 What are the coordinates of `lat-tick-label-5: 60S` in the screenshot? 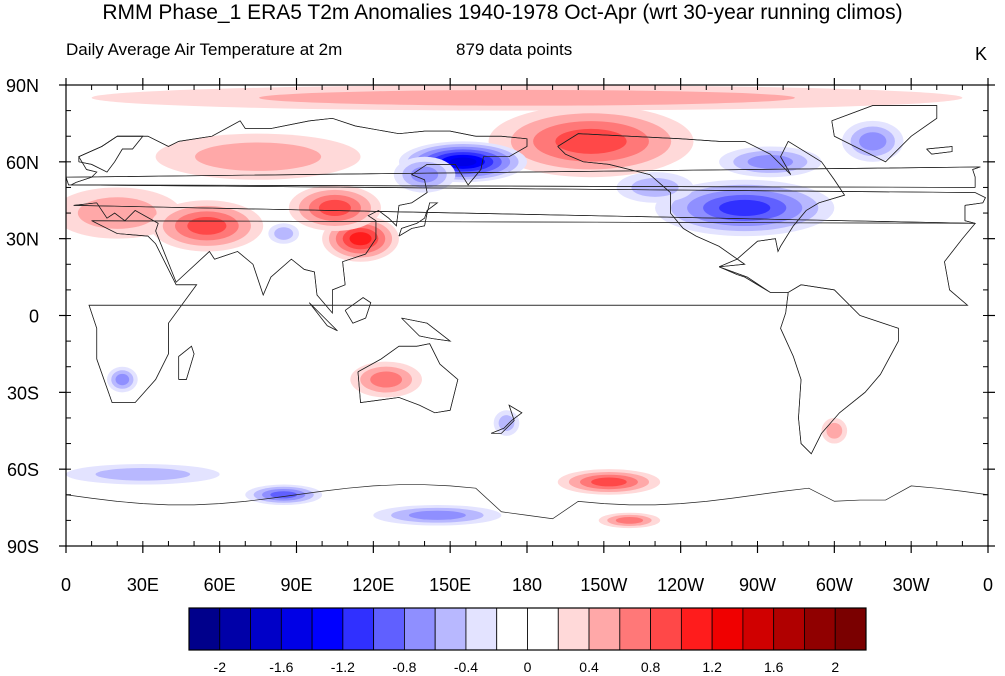 It's located at (23, 470).